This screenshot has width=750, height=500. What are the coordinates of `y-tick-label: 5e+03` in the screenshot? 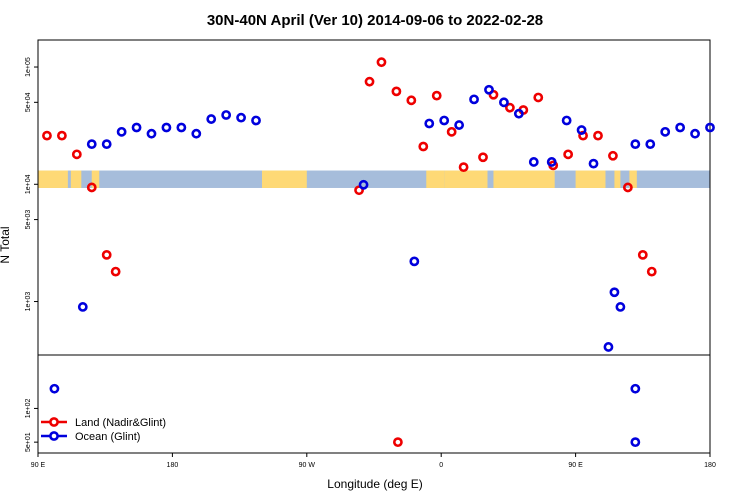 It's located at (28, 220).